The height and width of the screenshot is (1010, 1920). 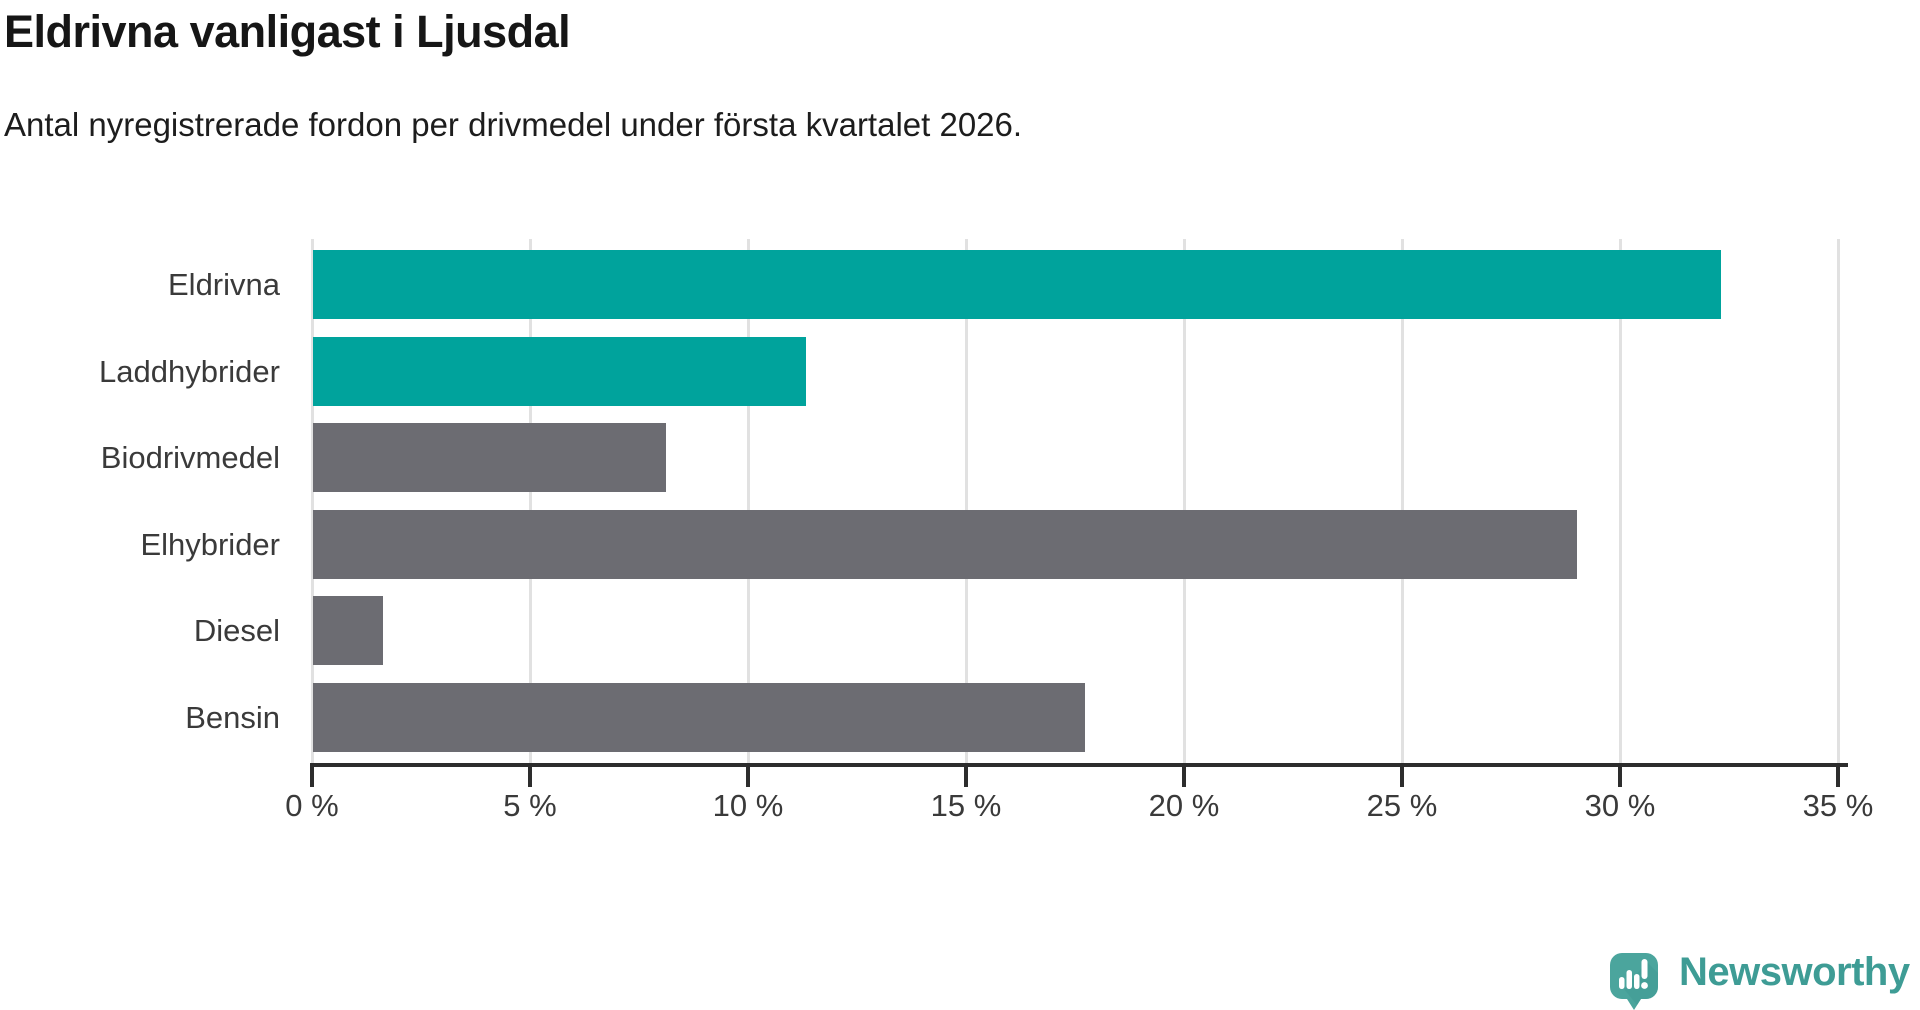 What do you see at coordinates (287, 31) in the screenshot?
I see `chart-title: Eldrivna vanligast i Ljusdal` at bounding box center [287, 31].